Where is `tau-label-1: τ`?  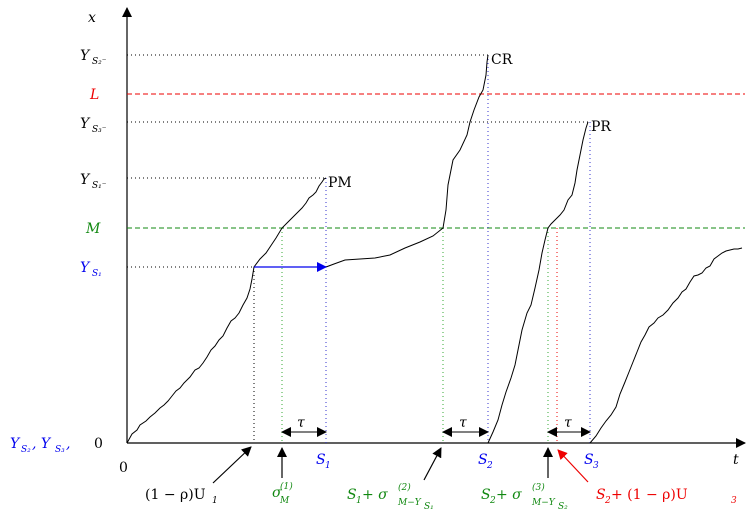
tau-label-1: τ is located at coordinates (301, 423).